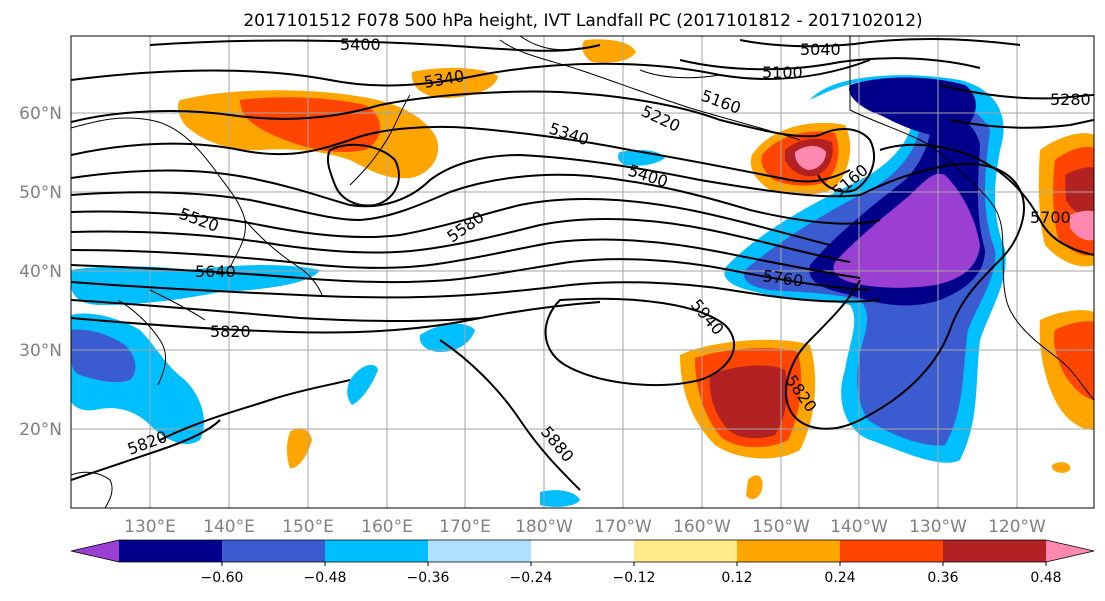 This screenshot has height=601, width=1105. I want to click on colorbar-extend-high, so click(1070, 551).